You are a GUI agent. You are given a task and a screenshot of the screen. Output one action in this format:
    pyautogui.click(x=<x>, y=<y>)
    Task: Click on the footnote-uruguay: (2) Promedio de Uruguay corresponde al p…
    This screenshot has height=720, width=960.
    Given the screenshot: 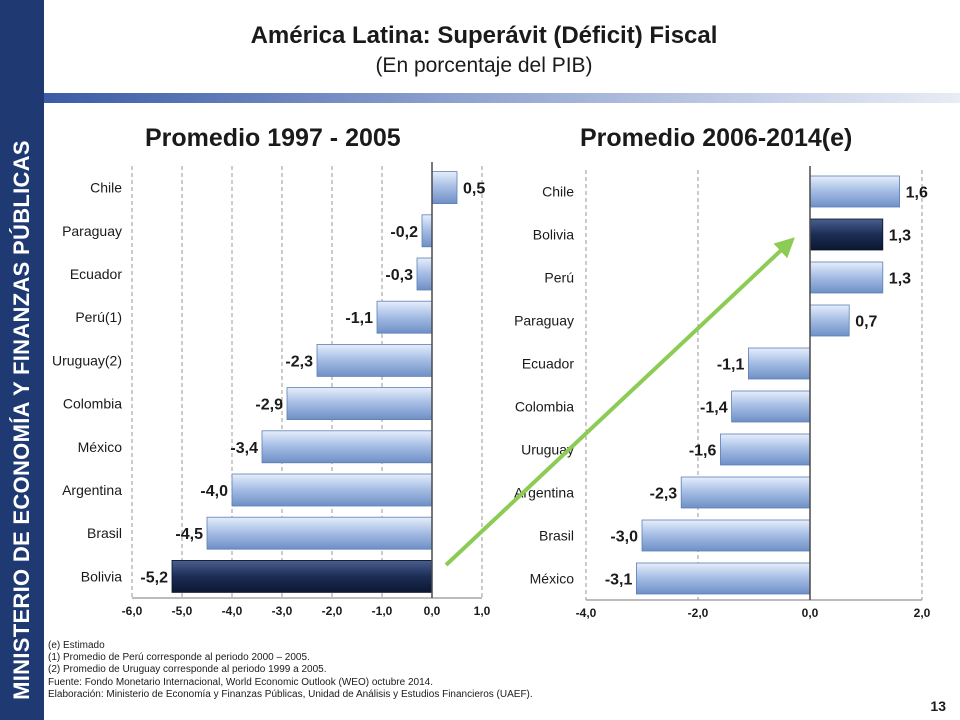 What is the action you would take?
    pyautogui.click(x=187, y=670)
    